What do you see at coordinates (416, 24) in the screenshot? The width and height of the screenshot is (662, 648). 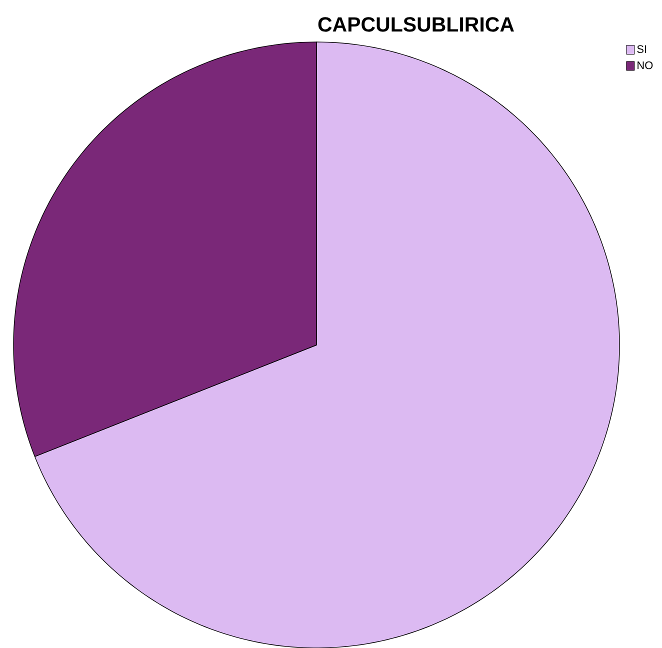 I see `chart-title: CAPCULSUBLIRICA` at bounding box center [416, 24].